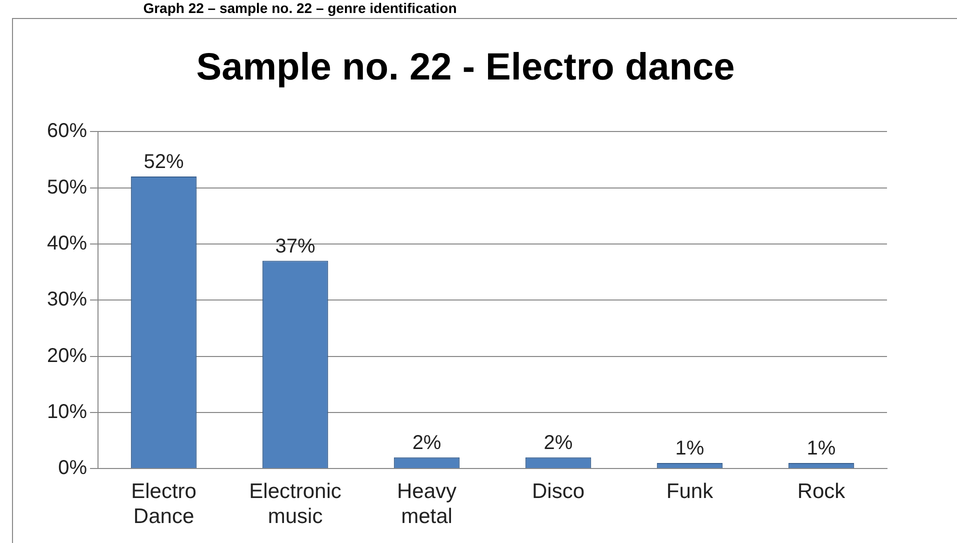 This screenshot has width=957, height=543. Describe the element at coordinates (163, 504) in the screenshot. I see `x-tick-label: Electro Dance` at that location.